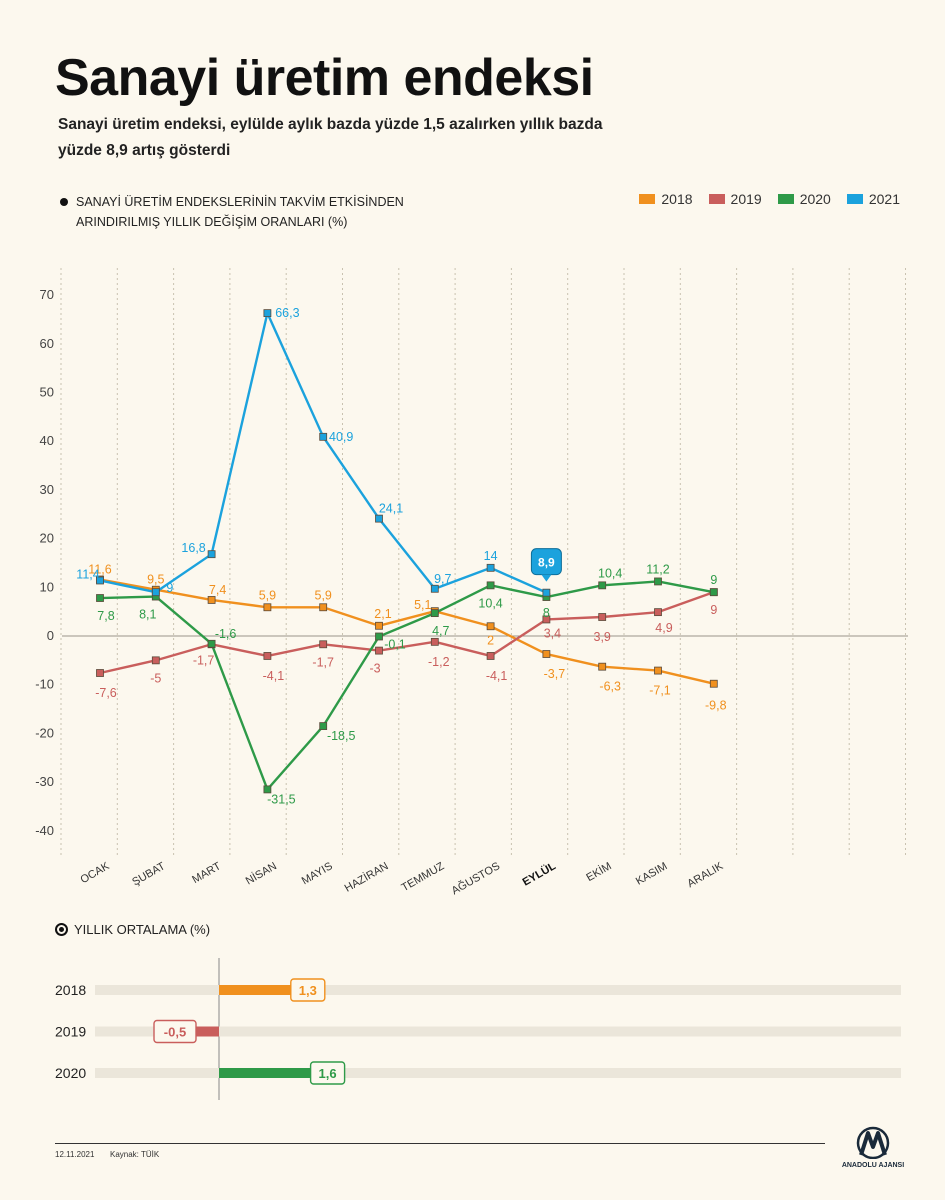 The height and width of the screenshot is (1200, 945). I want to click on average-value-label: -0,5, so click(175, 1032).